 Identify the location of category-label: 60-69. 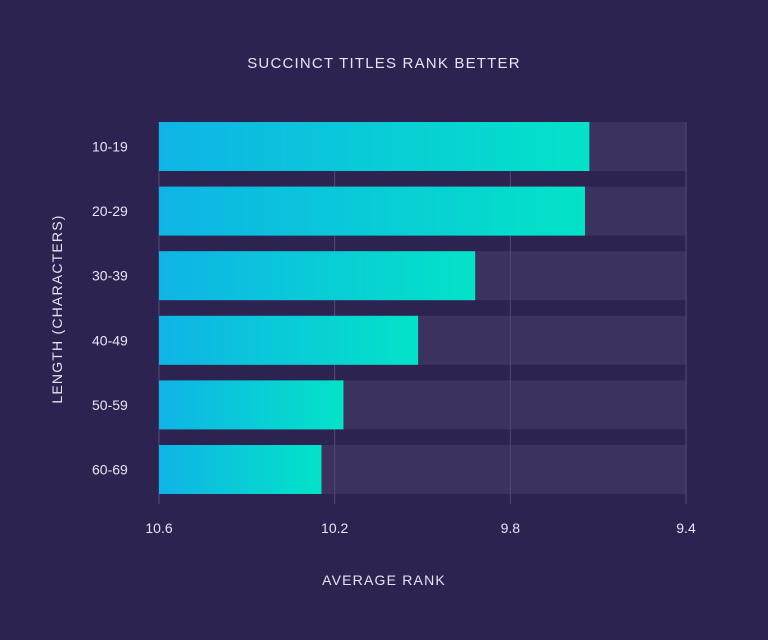
(110, 470).